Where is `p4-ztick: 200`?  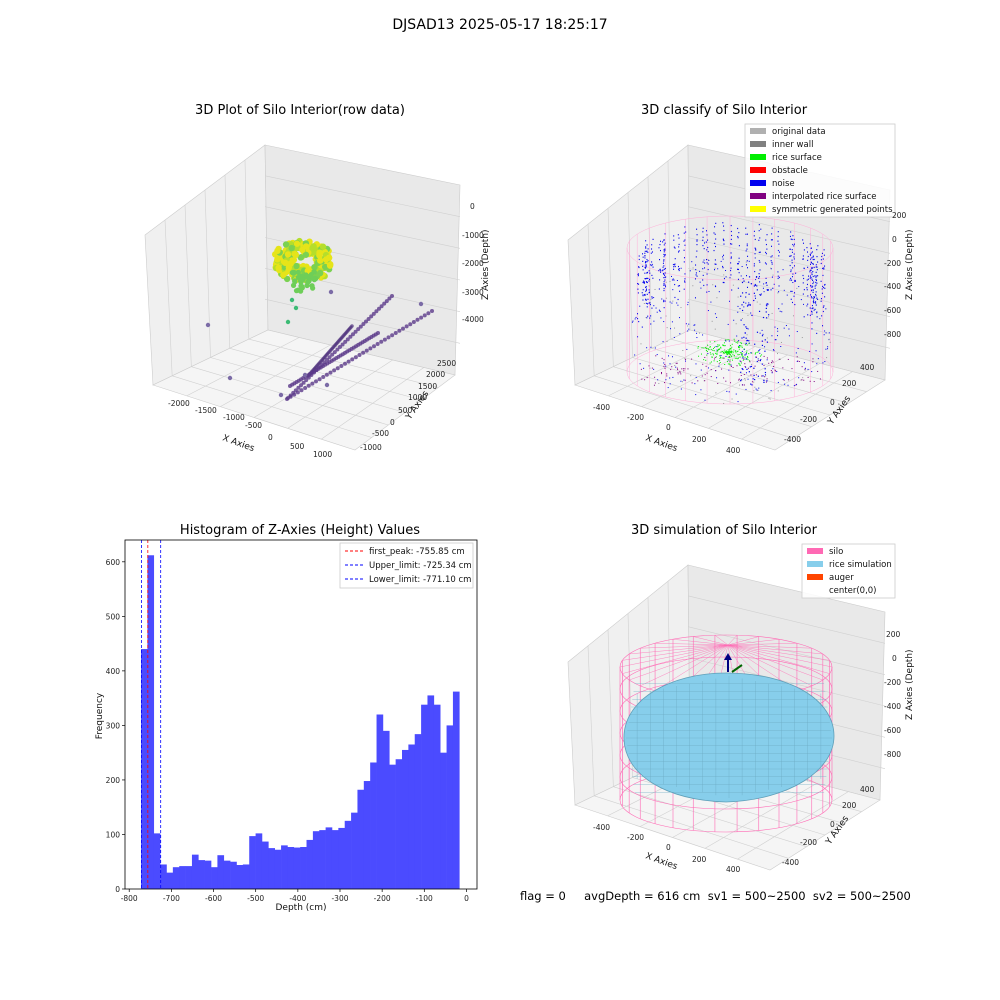 p4-ztick: 200 is located at coordinates (893, 634).